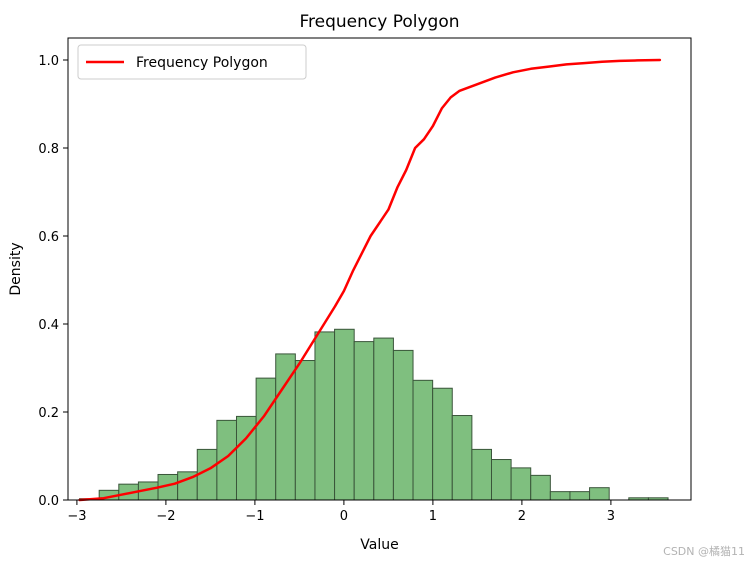 The image size is (755, 565). Describe the element at coordinates (53, 281) in the screenshot. I see `y-axis-ticks: 0.0 0.2 0.4 0.6 0.8 1.0` at that location.